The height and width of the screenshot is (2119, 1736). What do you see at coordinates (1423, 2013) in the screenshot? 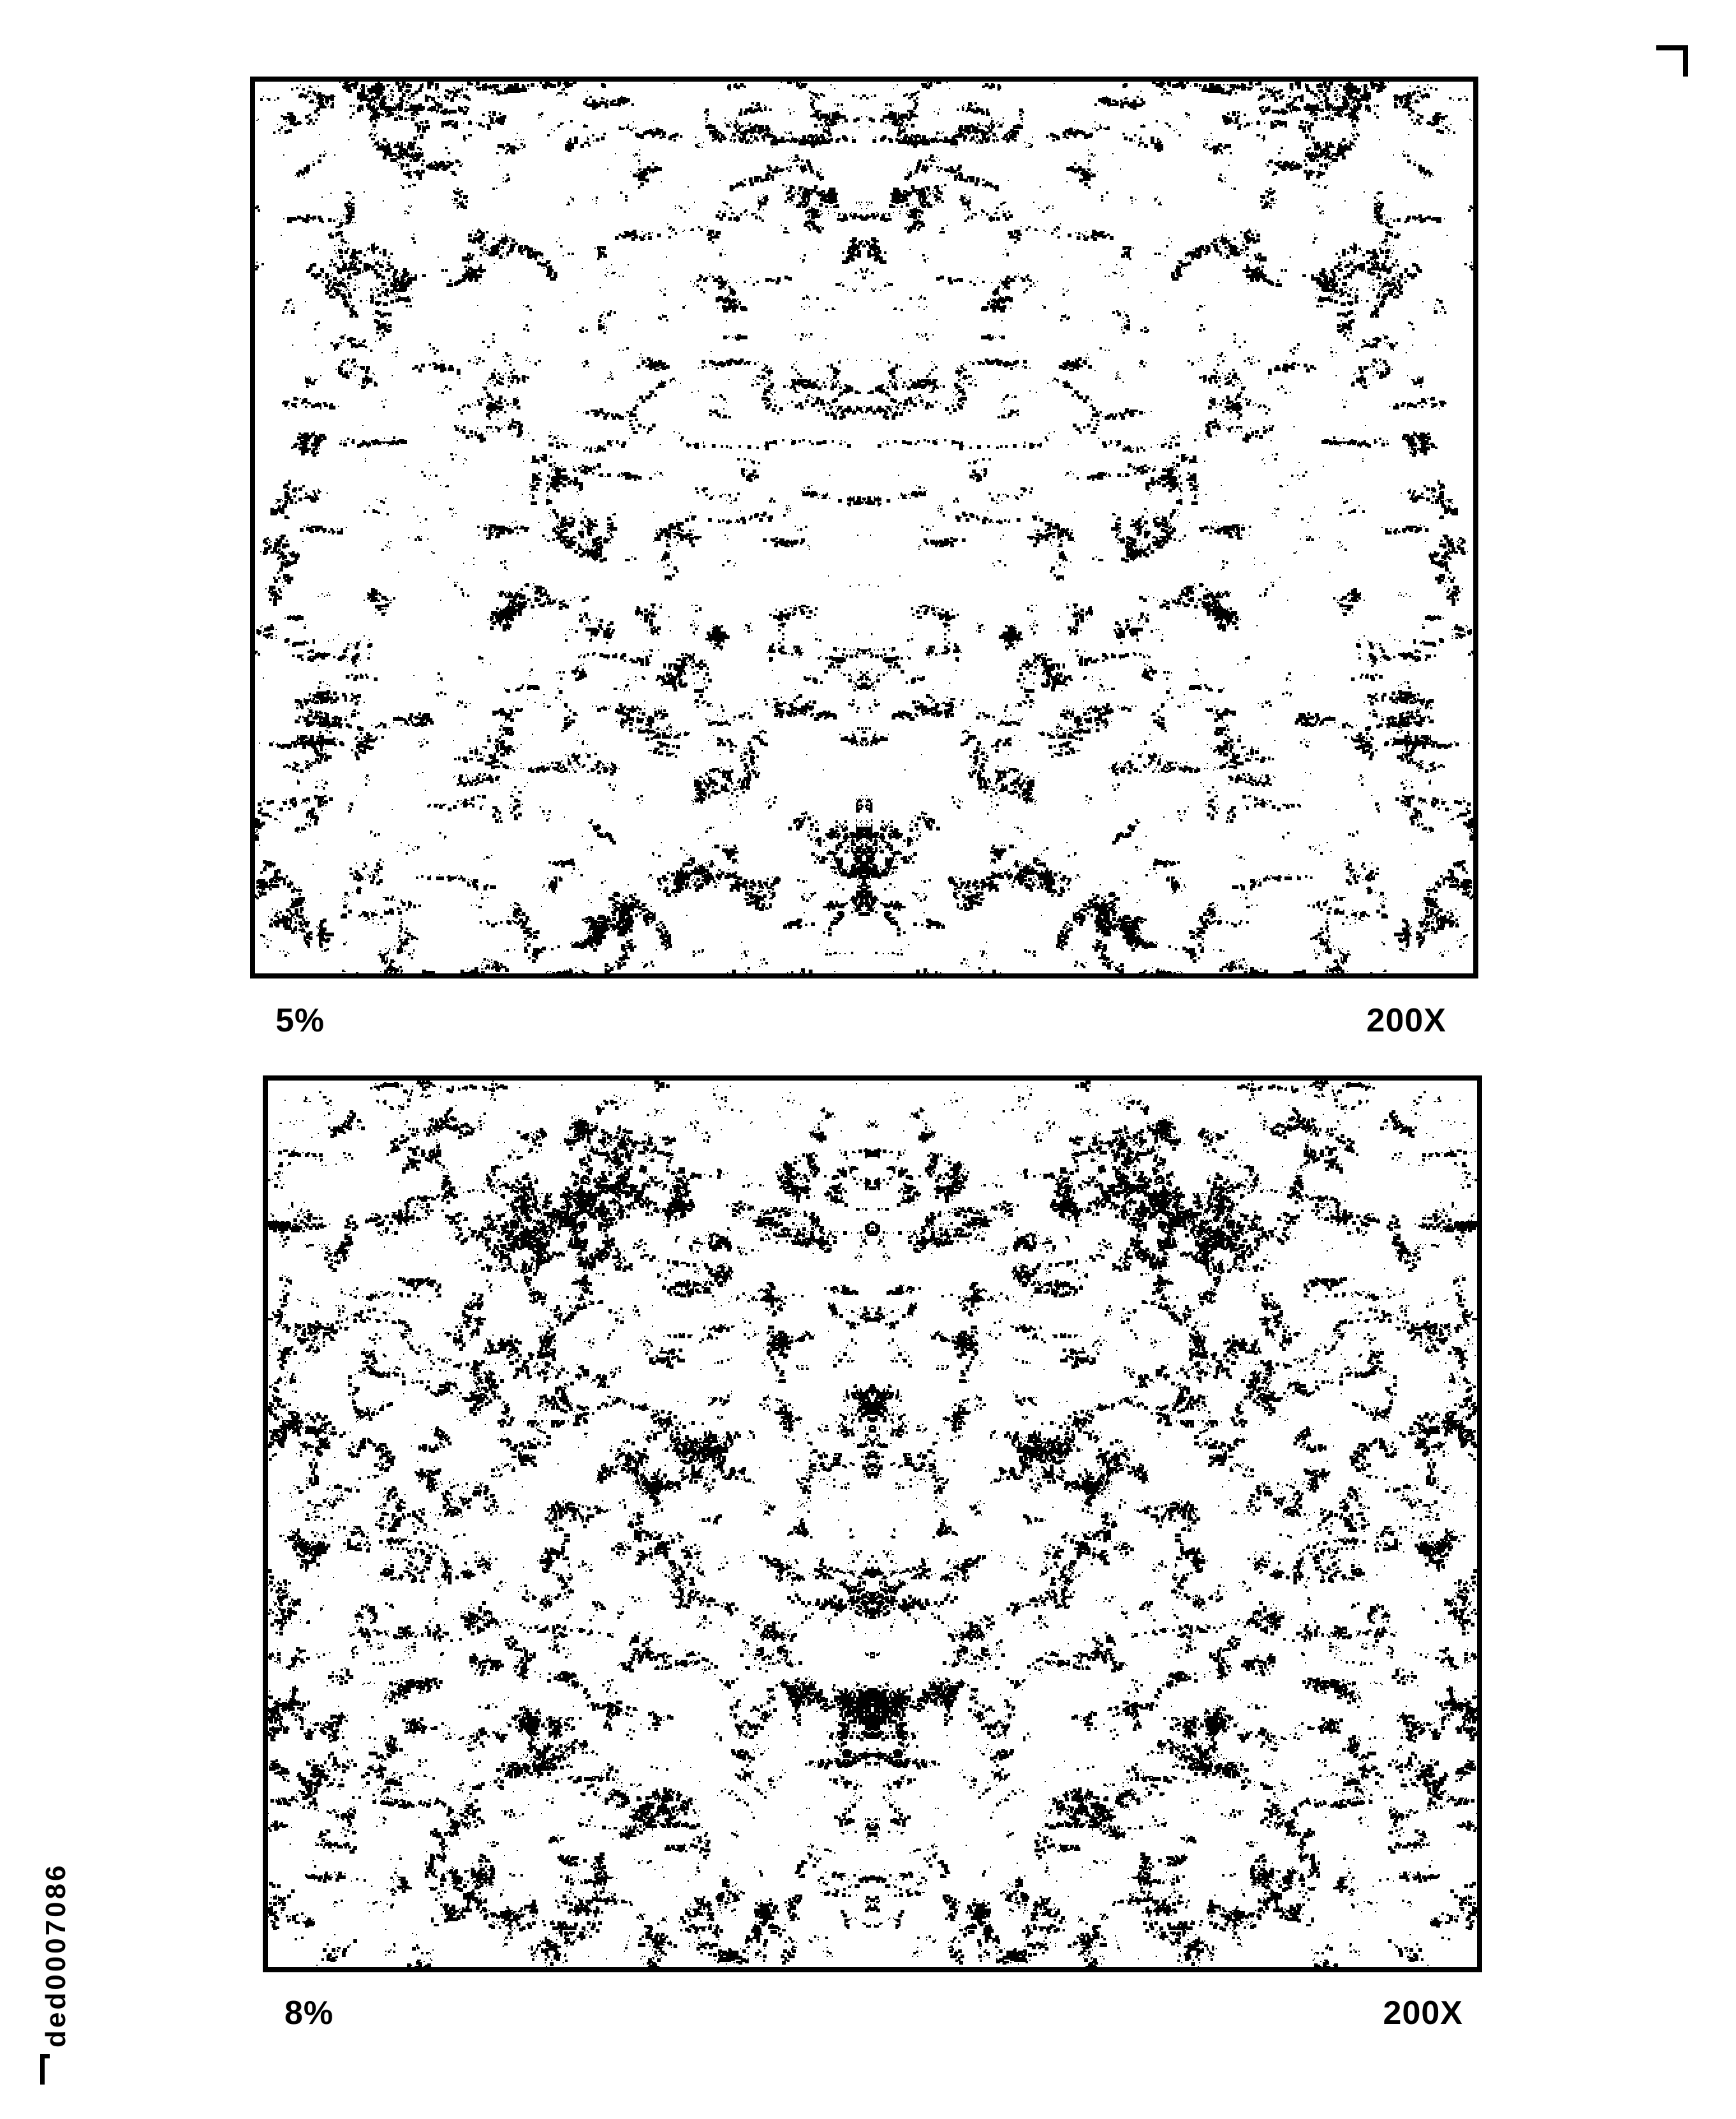
I see `magnification-label-bottom: 200X` at bounding box center [1423, 2013].